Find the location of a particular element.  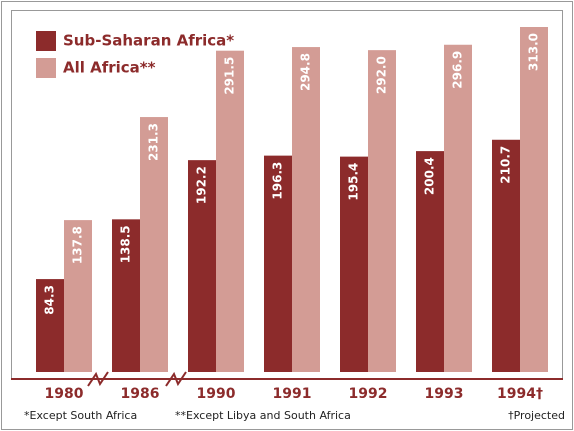

x-tick-label: 1994† is located at coordinates (520, 394).